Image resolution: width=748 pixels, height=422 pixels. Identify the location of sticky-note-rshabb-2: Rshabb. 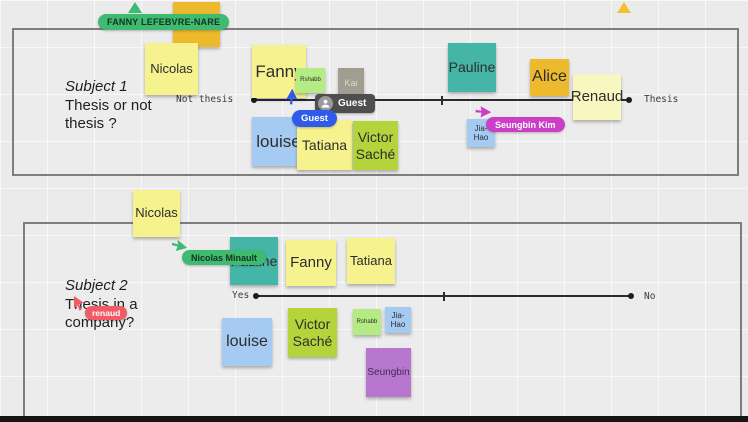
(367, 322).